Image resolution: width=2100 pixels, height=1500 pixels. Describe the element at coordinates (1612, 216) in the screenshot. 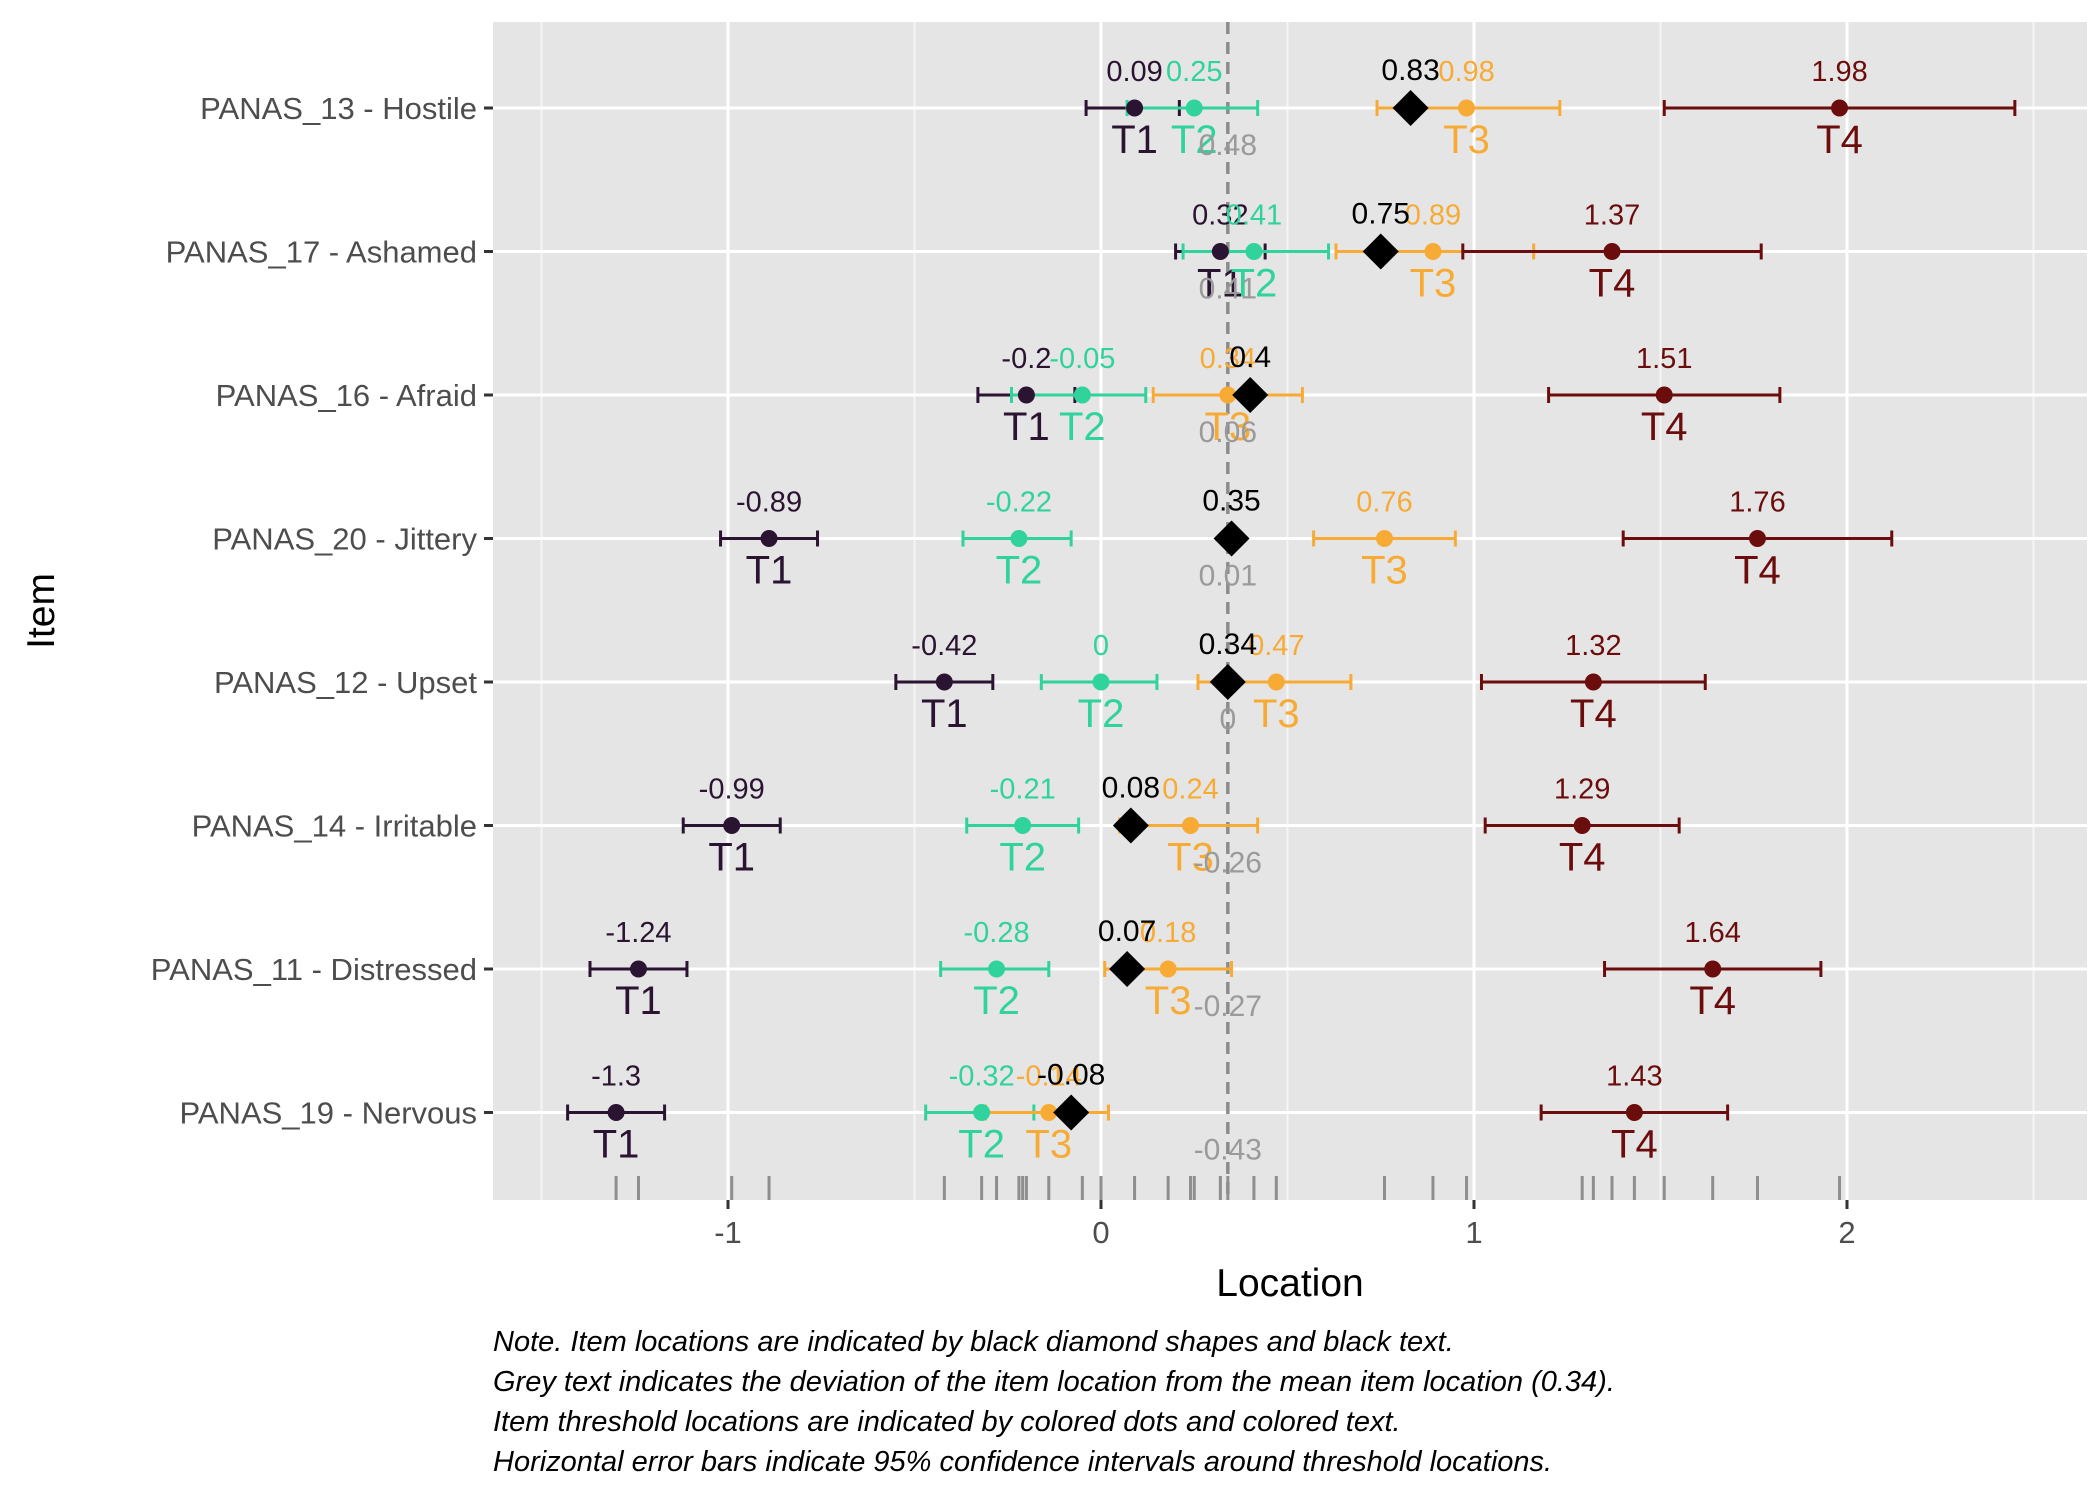

I see `threshold-value-label: 1.37` at that location.